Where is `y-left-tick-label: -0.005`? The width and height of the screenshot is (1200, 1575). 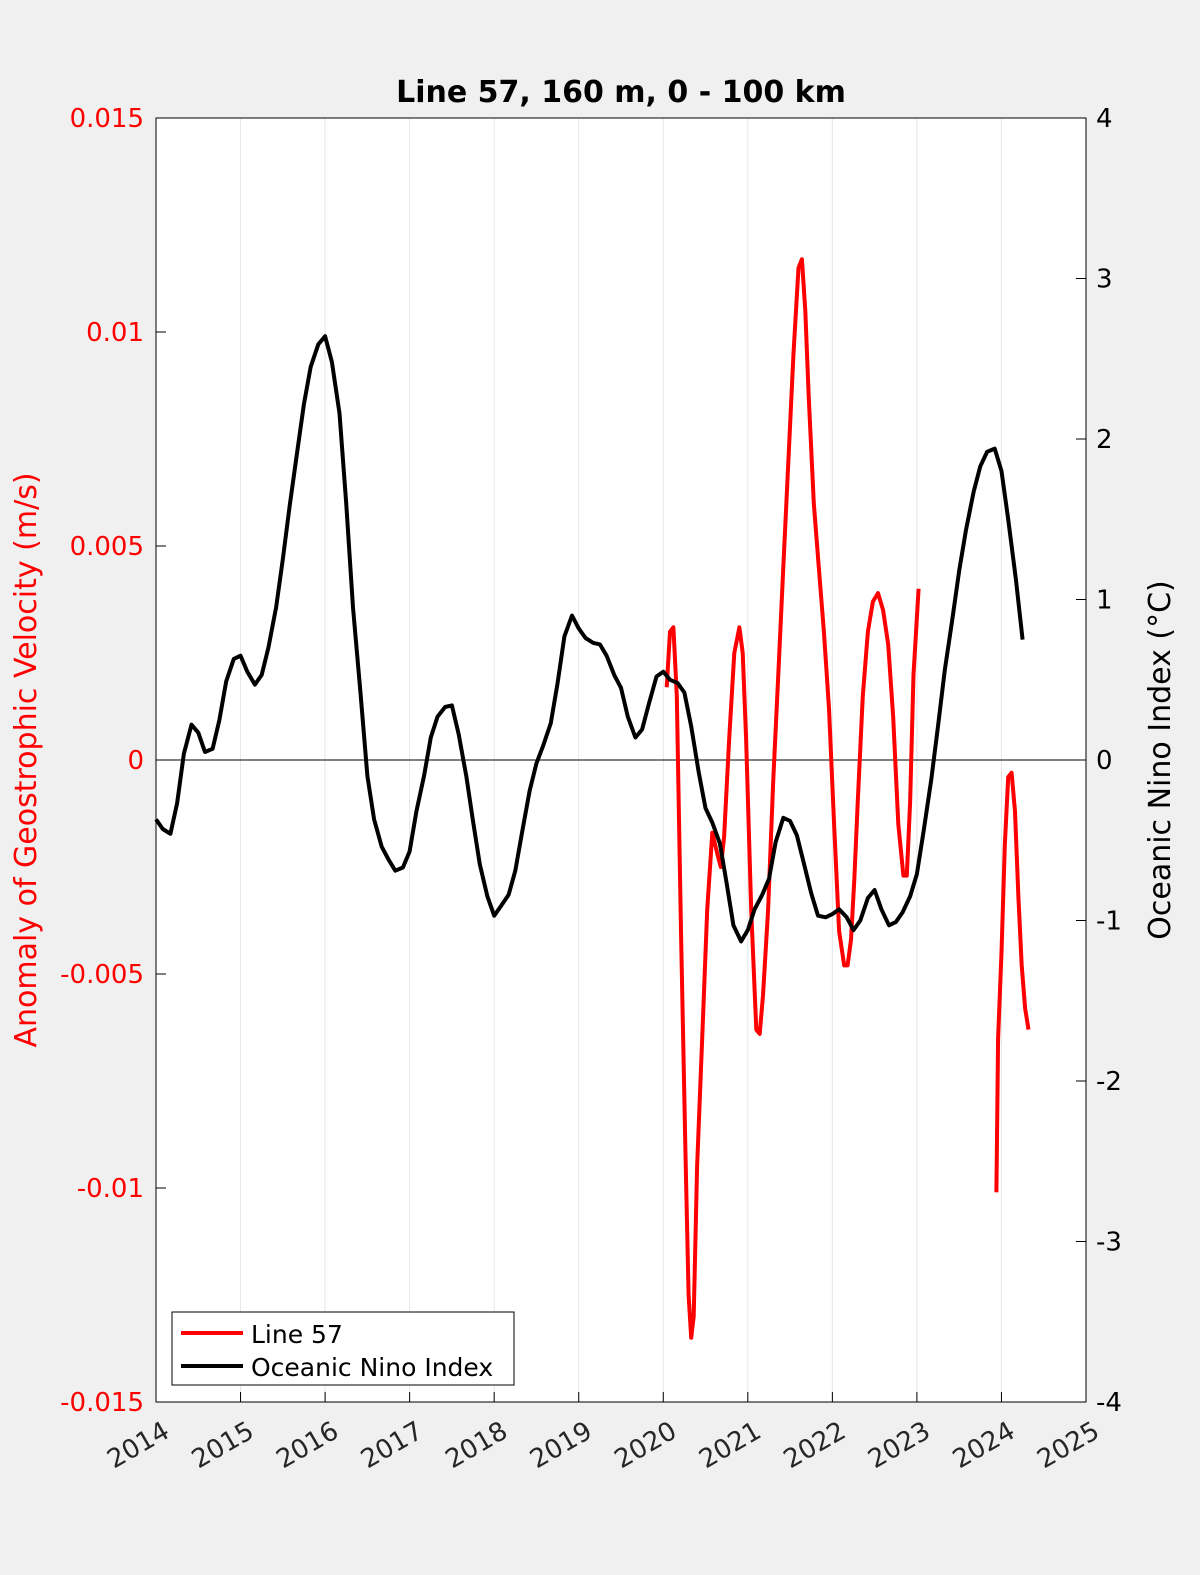
y-left-tick-label: -0.005 is located at coordinates (102, 975).